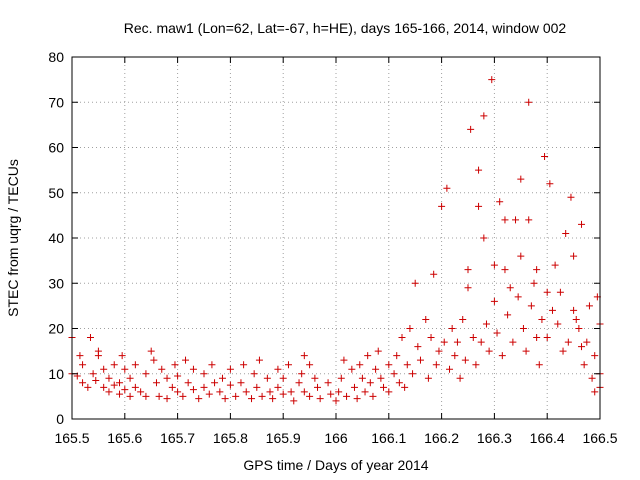 The image size is (640, 480). I want to click on y-tick-label: 20, so click(56, 329).